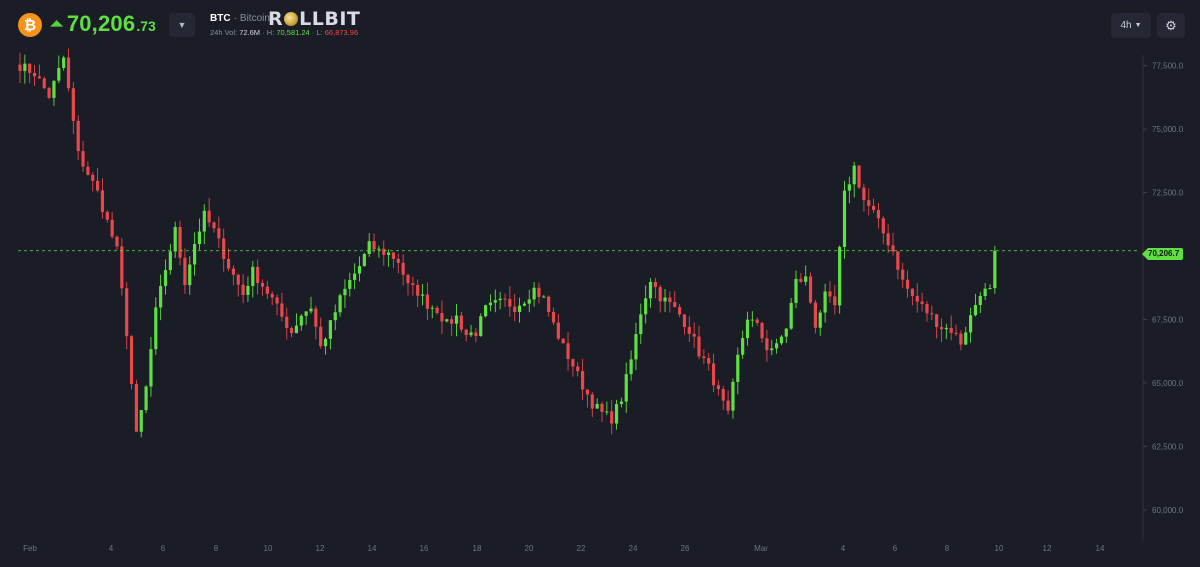 This screenshot has width=1200, height=567. I want to click on brand-prefix: R, so click(276, 19).